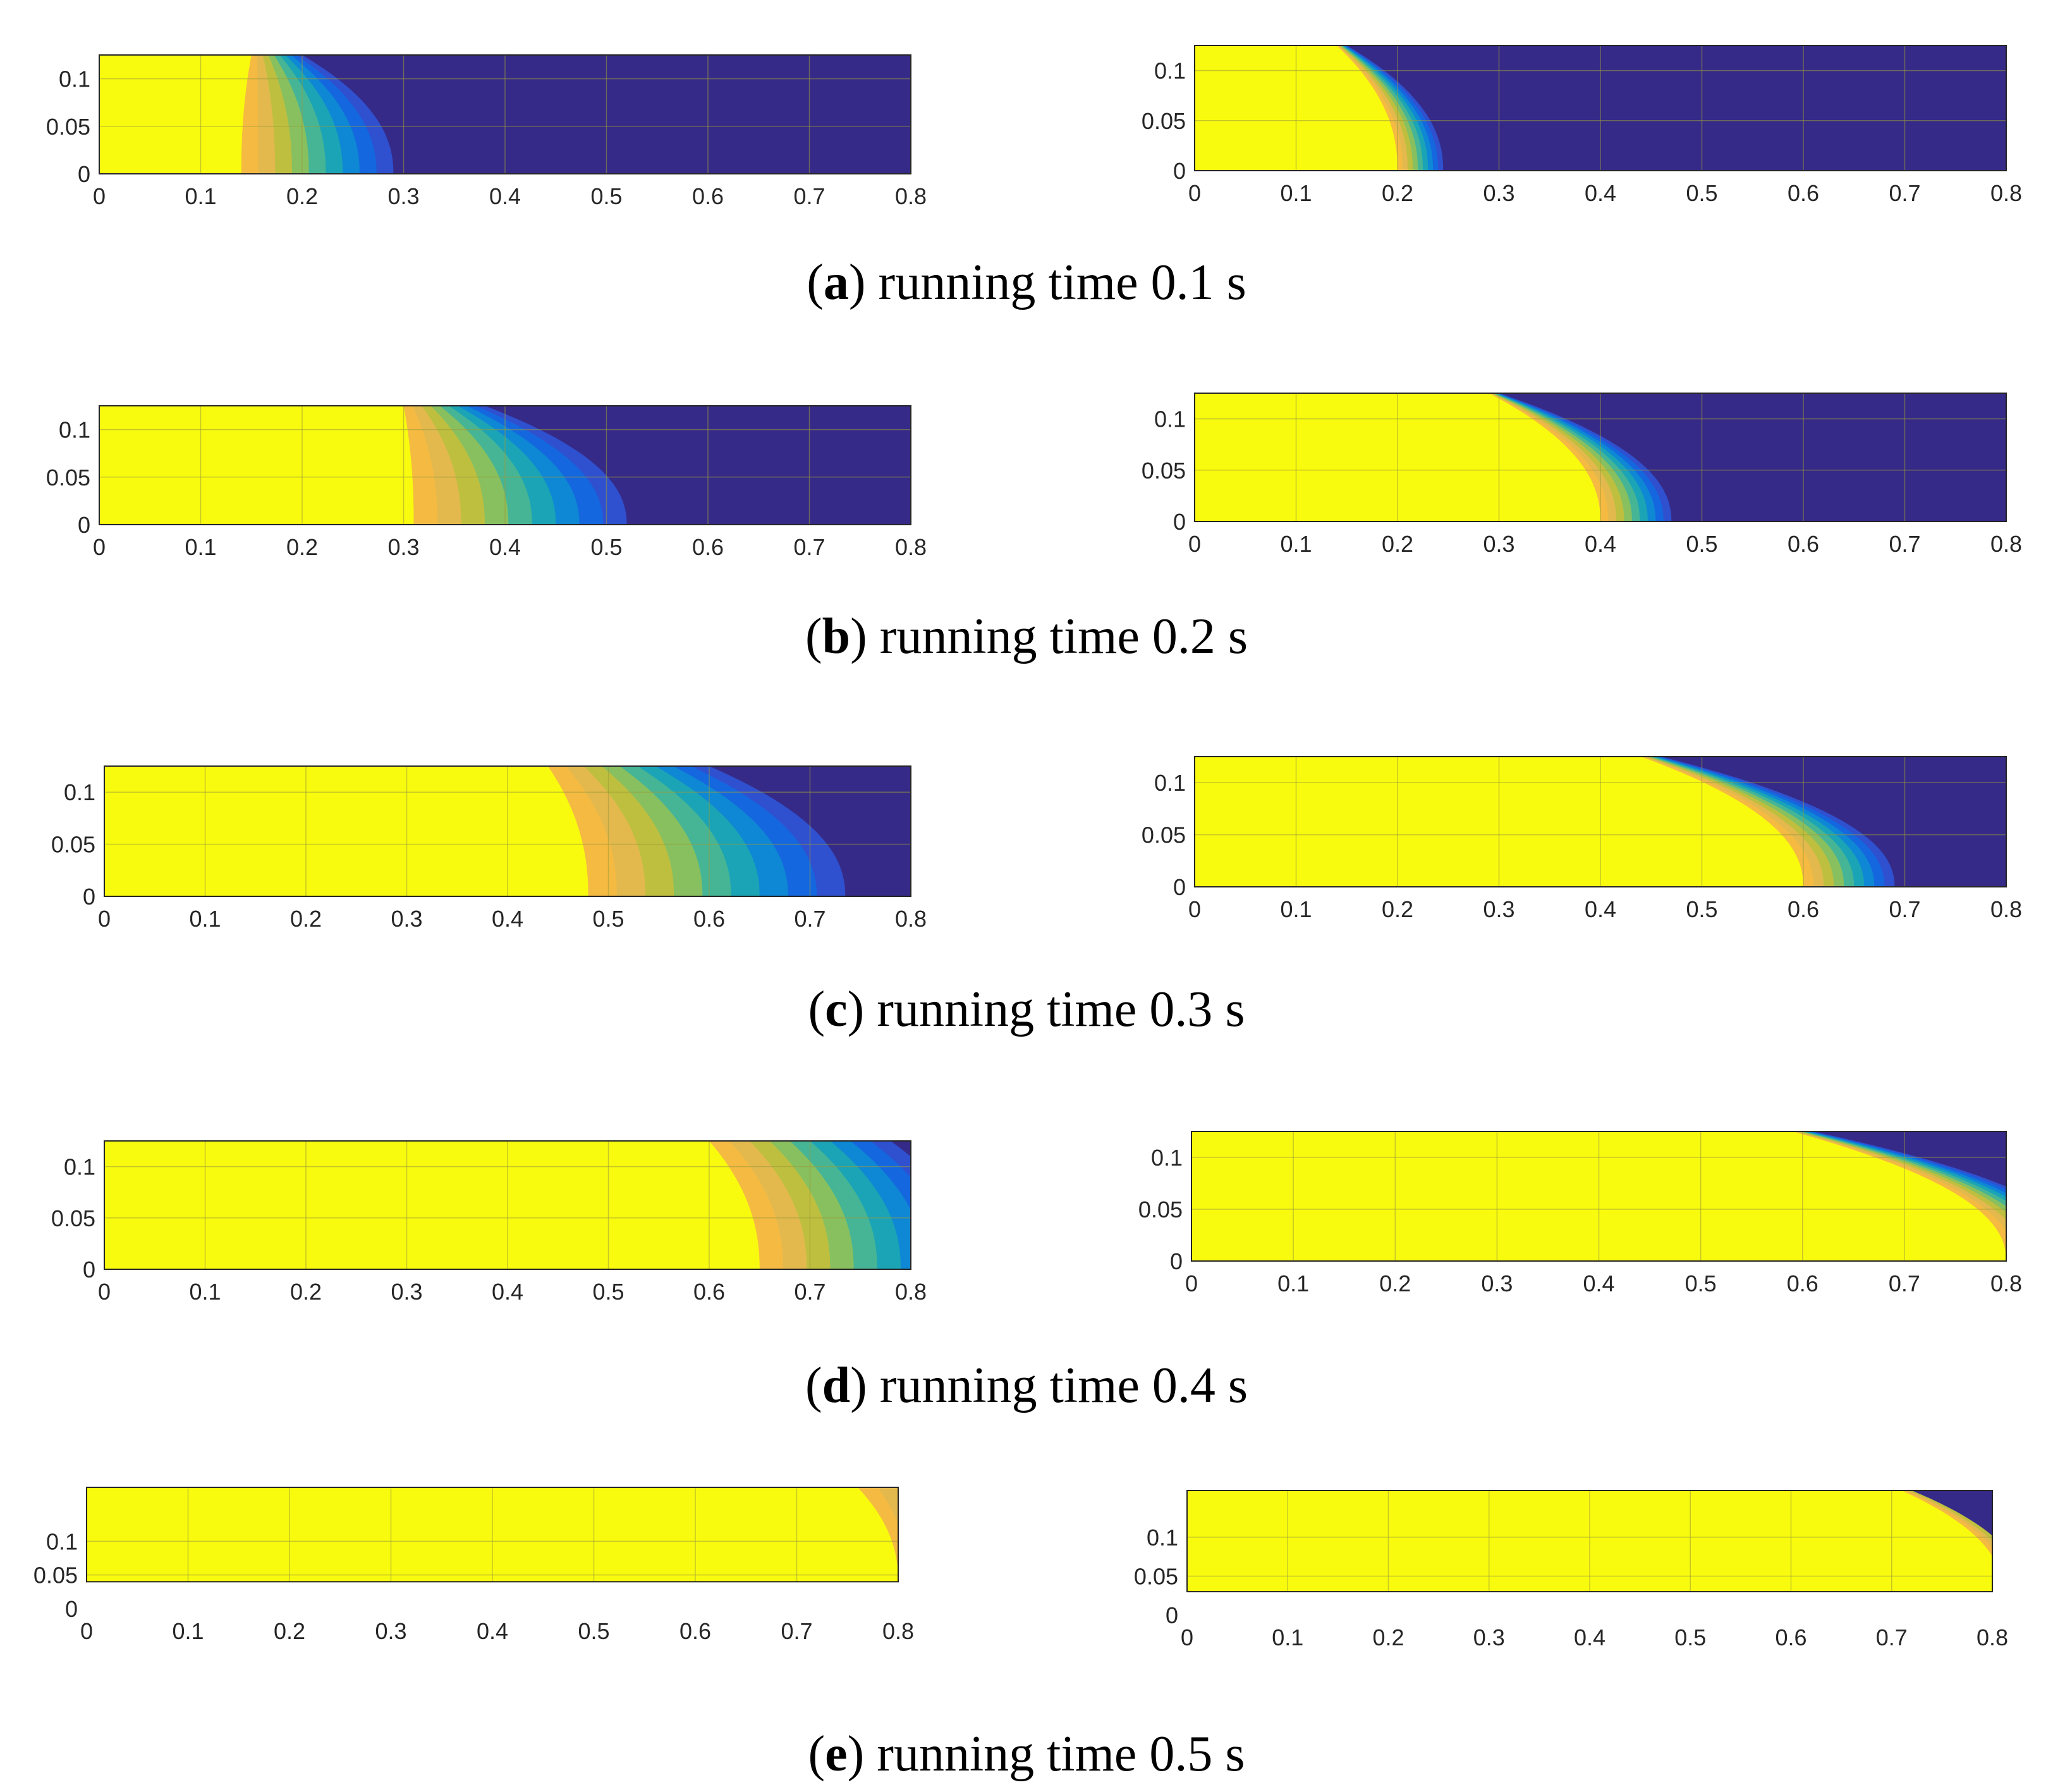 The width and height of the screenshot is (2053, 1792). I want to click on caption-b: (b) running time 0.2 s, so click(1026, 636).